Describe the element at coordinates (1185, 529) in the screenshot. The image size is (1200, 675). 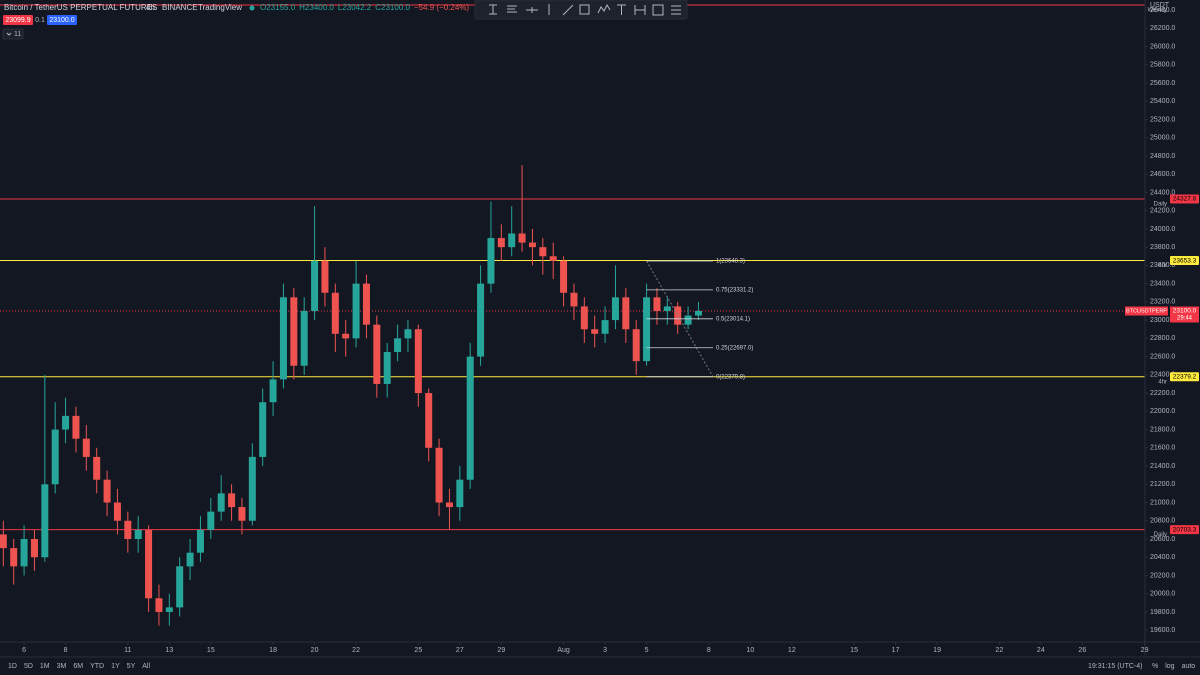
I see `price-tag-label: 20703.3` at that location.